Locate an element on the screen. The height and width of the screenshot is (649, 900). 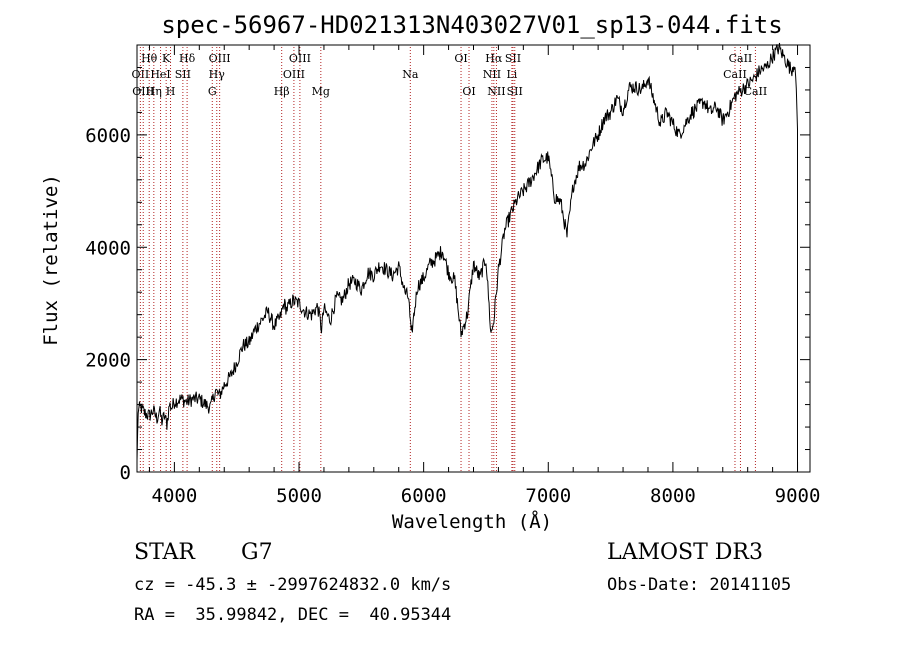
redshift-readout: cz = -45.3 ± -2997624832.0 km/s is located at coordinates (293, 585).